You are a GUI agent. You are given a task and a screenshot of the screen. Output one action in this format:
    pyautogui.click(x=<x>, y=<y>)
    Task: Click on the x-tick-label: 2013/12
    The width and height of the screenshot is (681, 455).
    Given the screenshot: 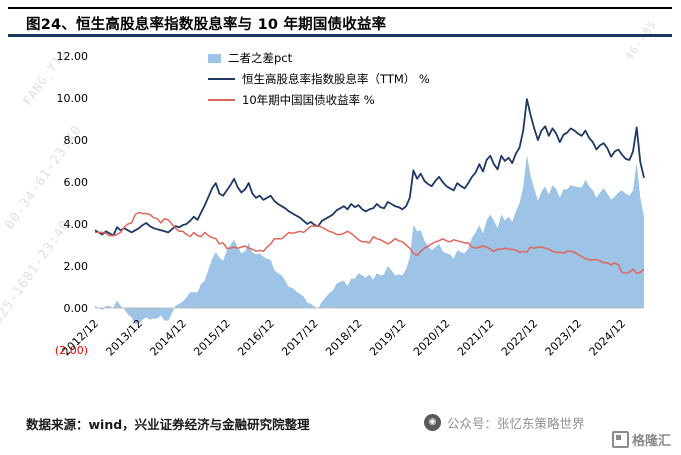 What is the action you would take?
    pyautogui.click(x=125, y=338)
    